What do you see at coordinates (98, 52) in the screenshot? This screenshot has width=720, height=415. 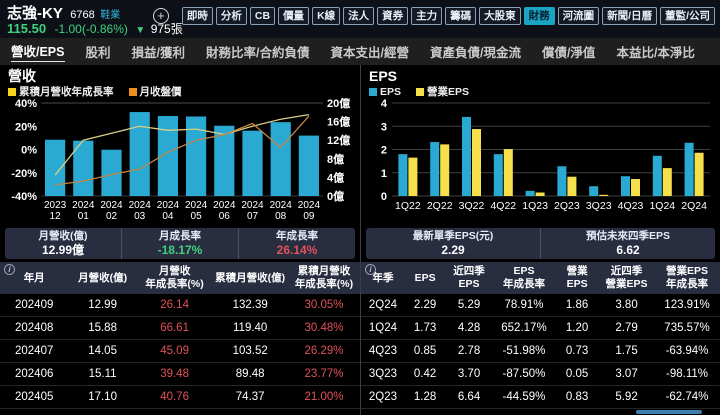 I see `subnav-item-1: 股利` at bounding box center [98, 52].